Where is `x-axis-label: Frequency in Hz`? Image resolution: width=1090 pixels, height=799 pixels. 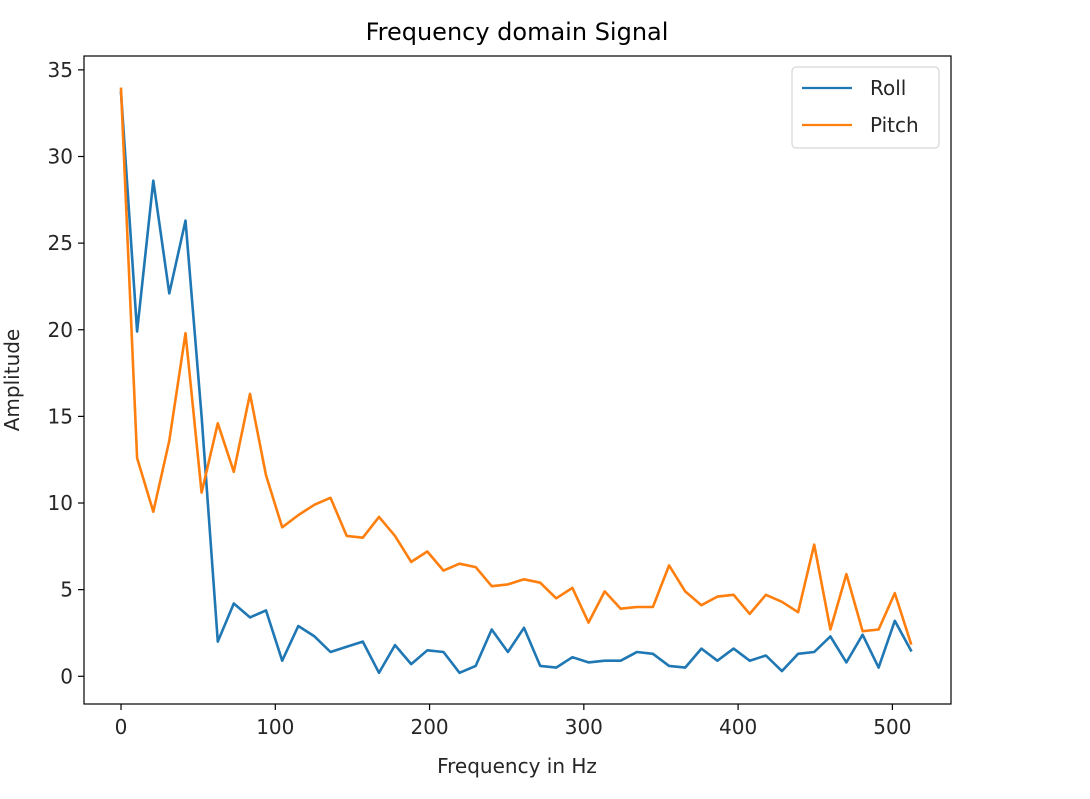 x-axis-label: Frequency in Hz is located at coordinates (517, 766).